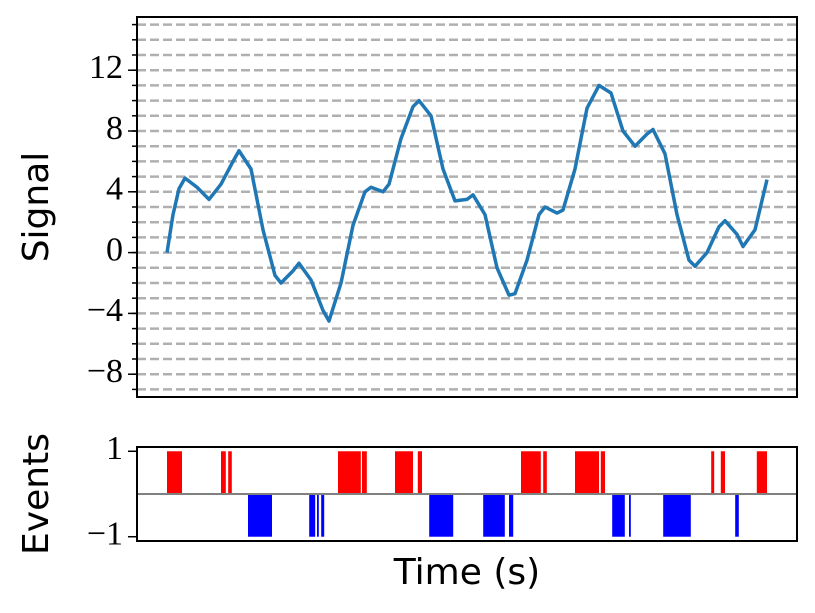  What do you see at coordinates (114, 448) in the screenshot?
I see `y-tick-label: 1` at bounding box center [114, 448].